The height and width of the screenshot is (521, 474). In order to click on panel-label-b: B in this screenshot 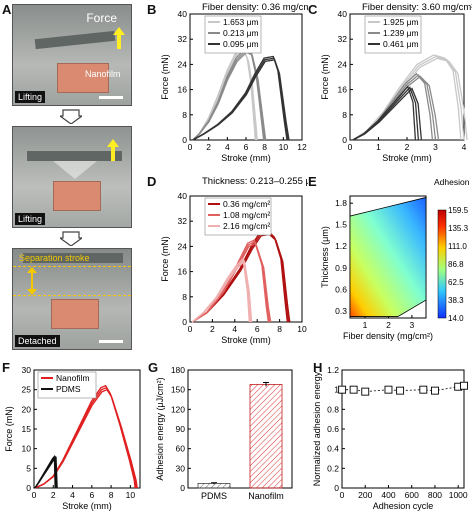, I will do `click(152, 9)`.